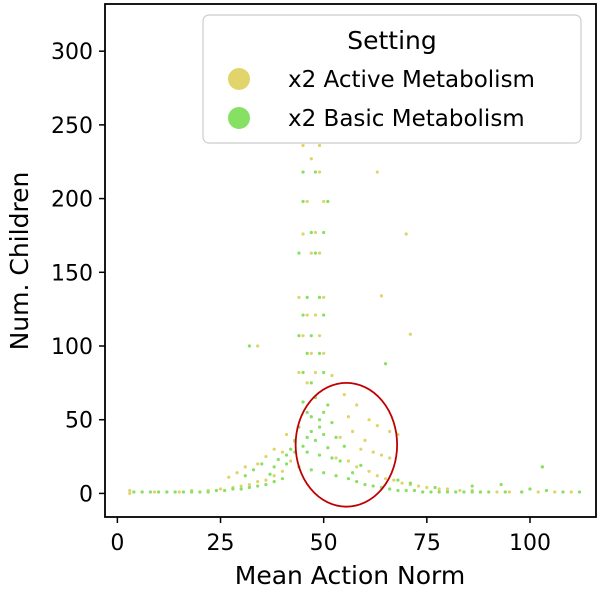 The height and width of the screenshot is (592, 603). What do you see at coordinates (239, 79) in the screenshot?
I see `legend-marker-active` at bounding box center [239, 79].